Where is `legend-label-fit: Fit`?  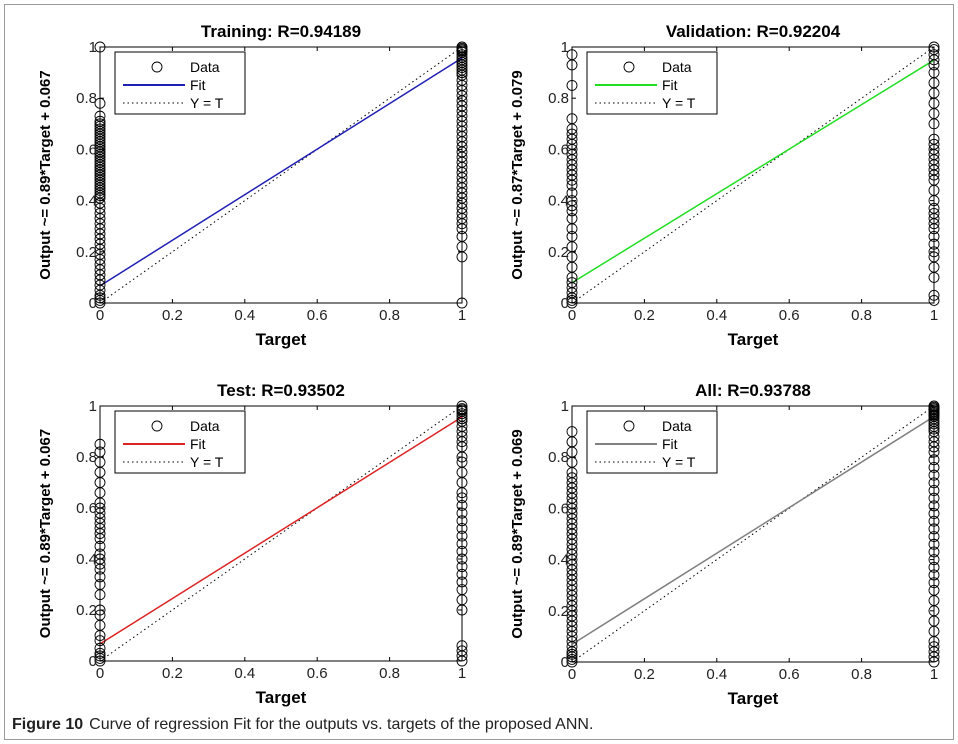 legend-label-fit: Fit is located at coordinates (670, 444).